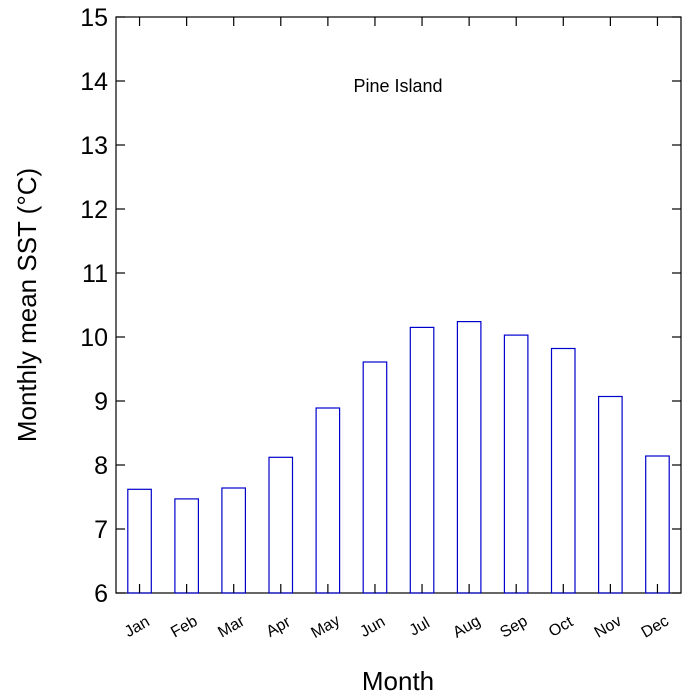 The width and height of the screenshot is (683, 698). What do you see at coordinates (372, 627) in the screenshot?
I see `x-tick-label-jun: Jun` at bounding box center [372, 627].